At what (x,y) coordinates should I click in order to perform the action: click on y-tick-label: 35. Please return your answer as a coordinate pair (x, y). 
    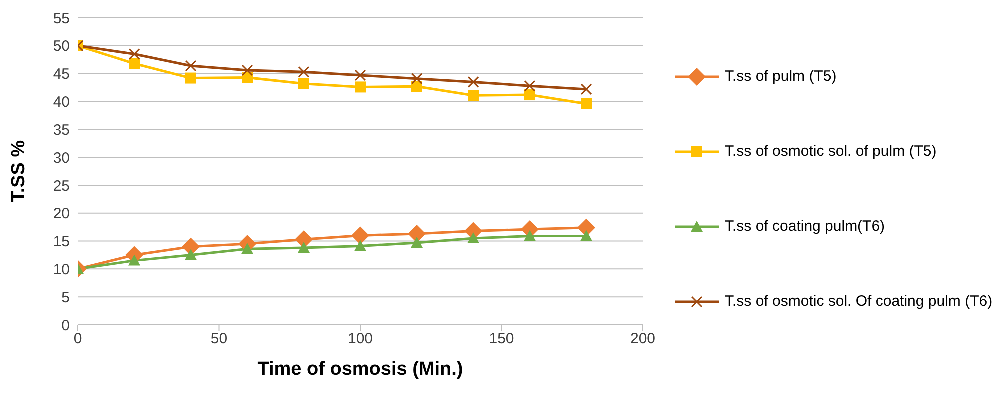
    Looking at the image, I should click on (61, 130).